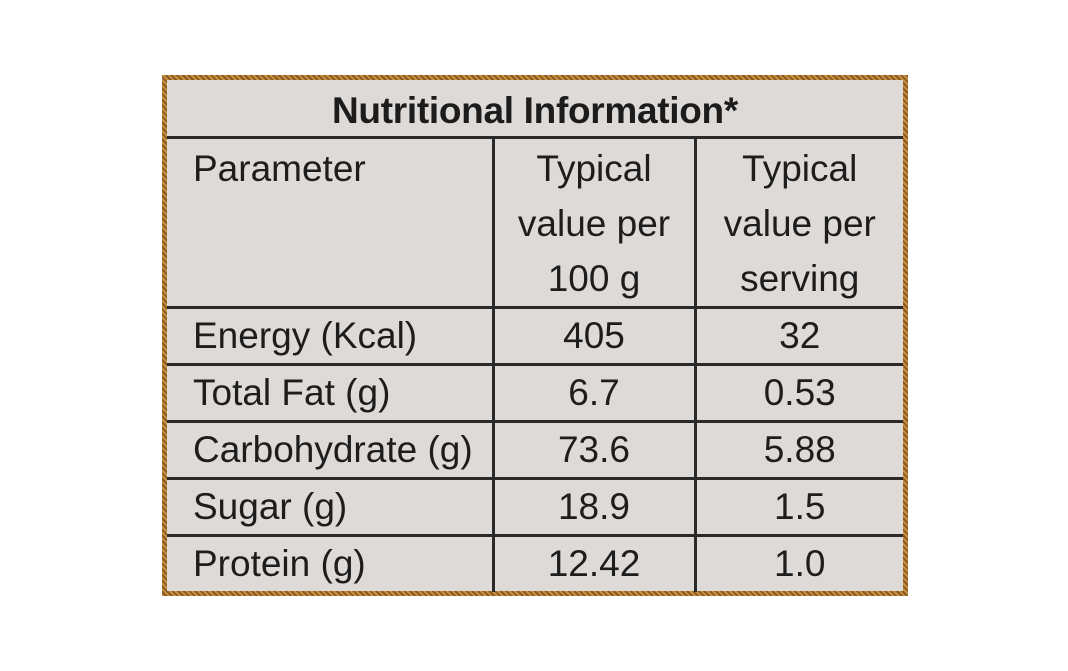  What do you see at coordinates (798, 335) in the screenshot?
I see `row-per-serving: 32` at bounding box center [798, 335].